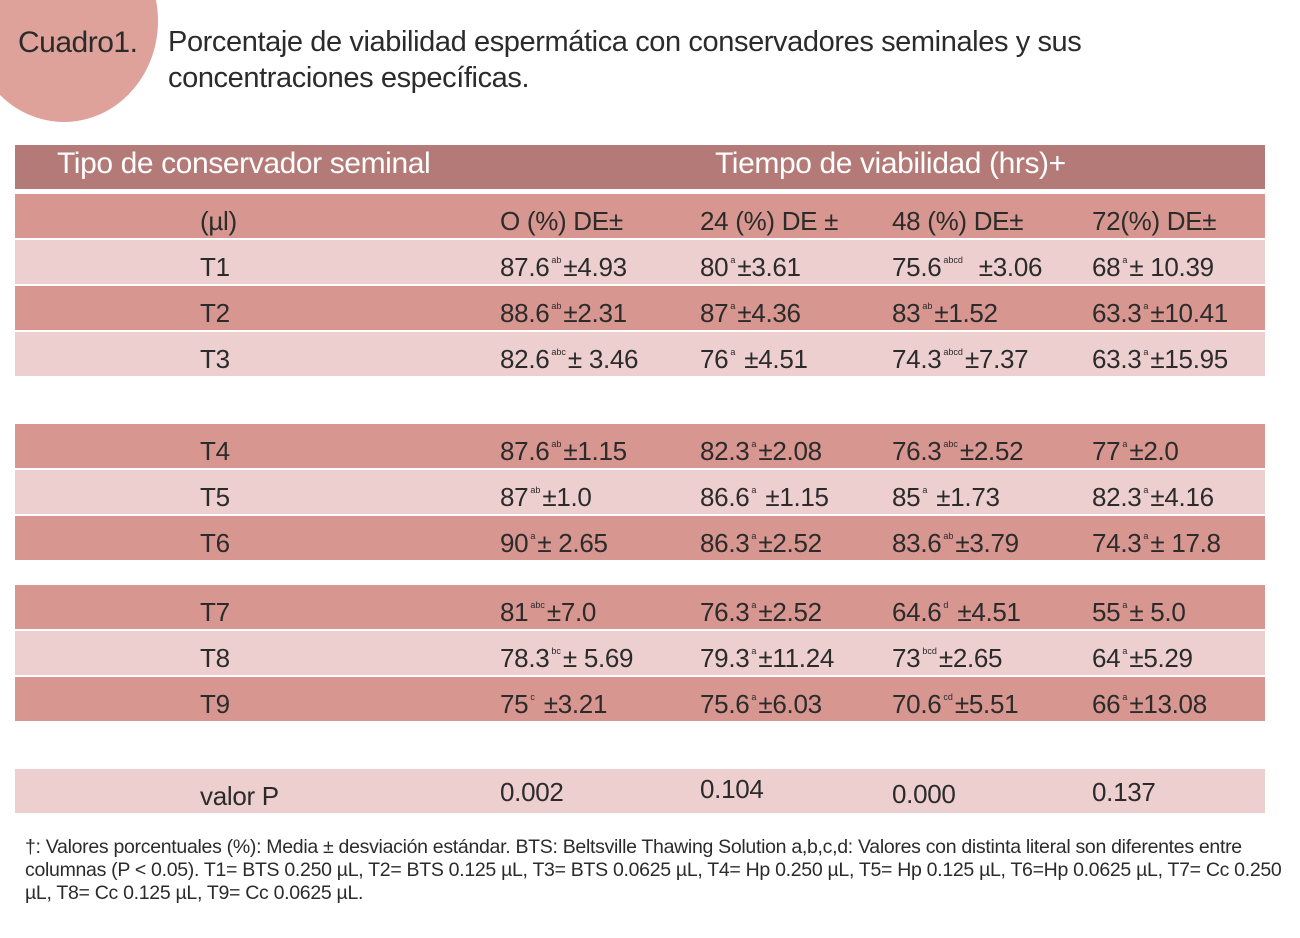  Describe the element at coordinates (572, 704) in the screenshot. I see `cell-std-dev: ±3.21` at that location.